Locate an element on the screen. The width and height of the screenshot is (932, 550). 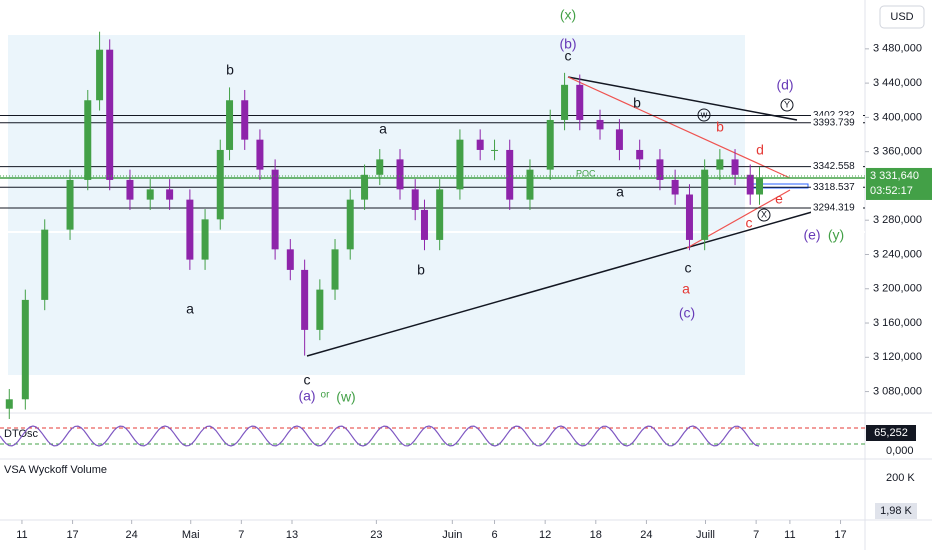
wave-label: Y is located at coordinates (787, 104).